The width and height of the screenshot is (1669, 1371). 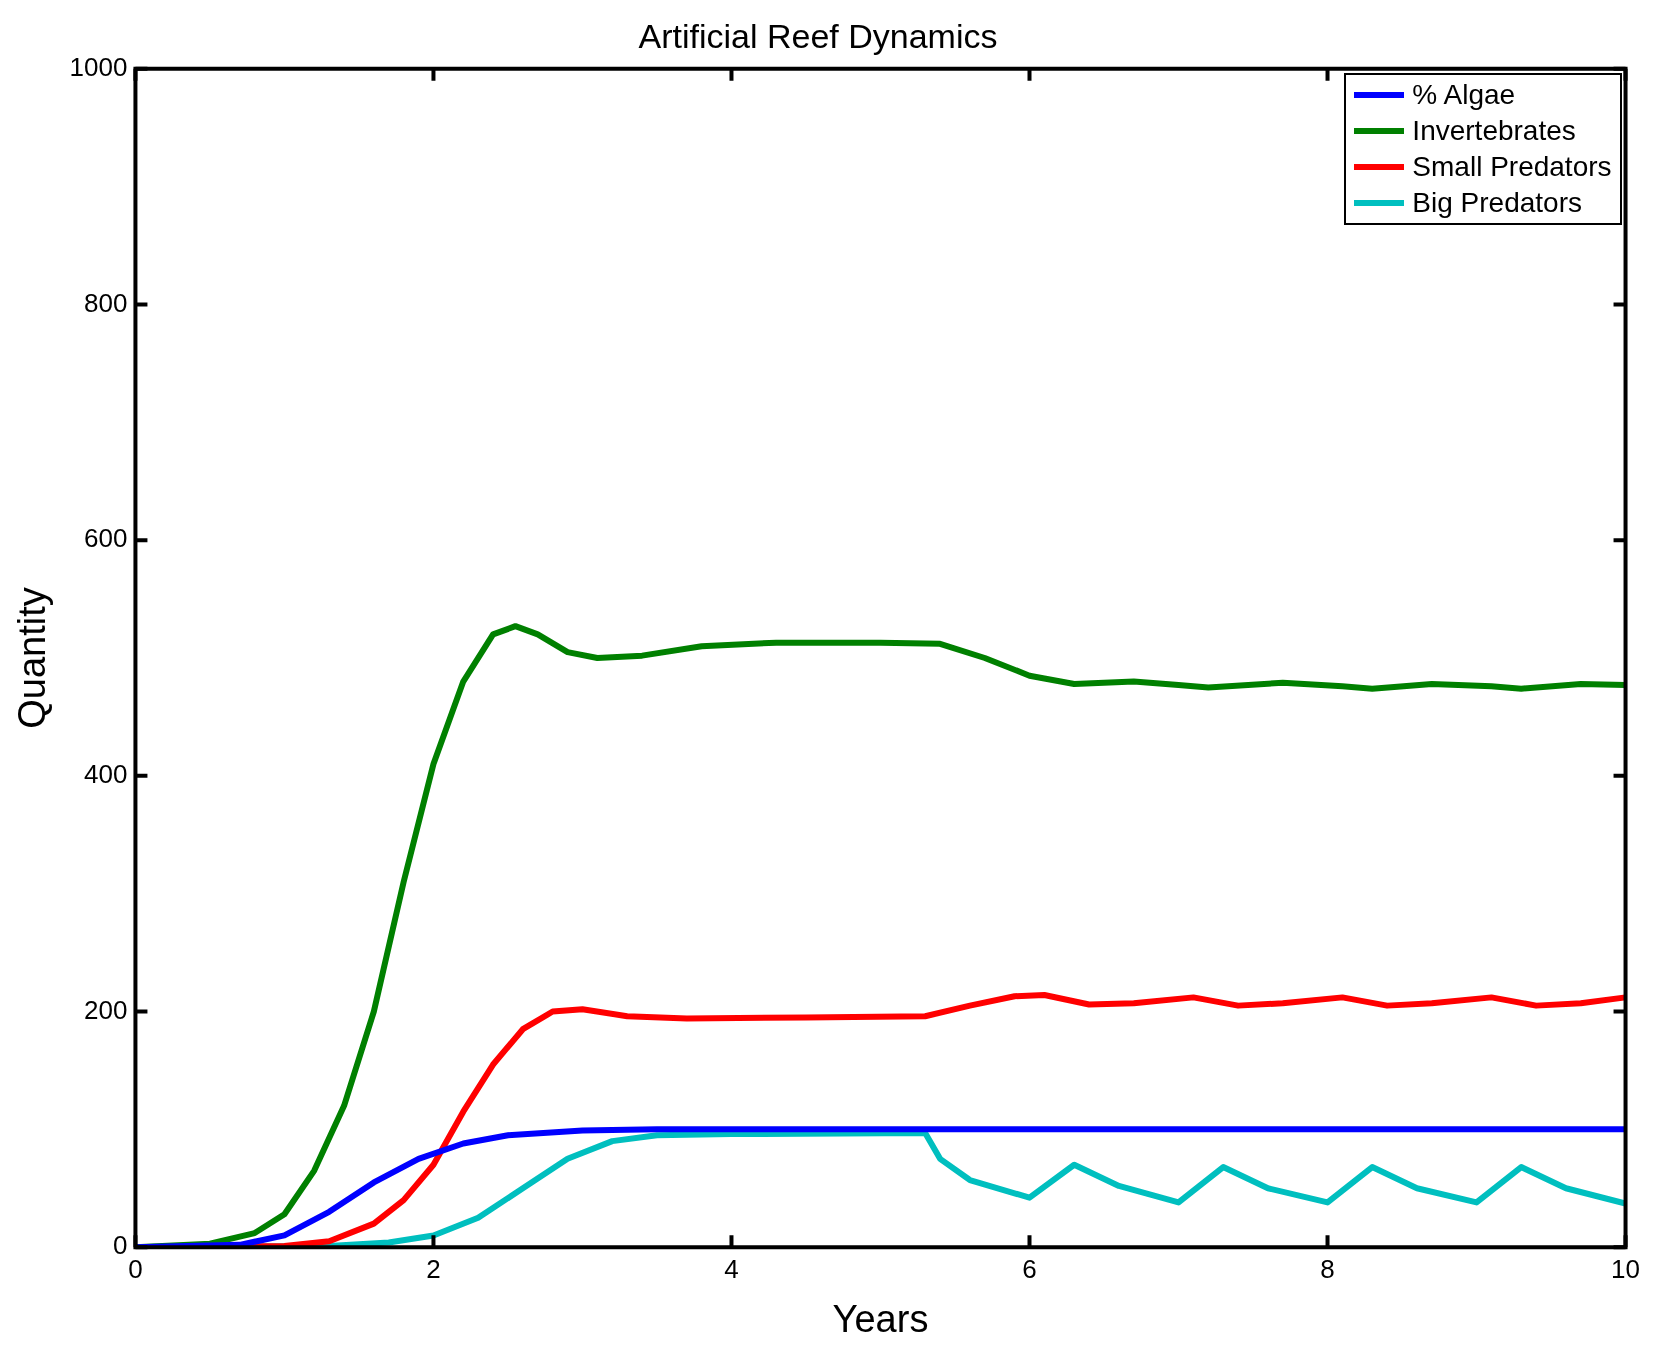 What do you see at coordinates (1464, 94) in the screenshot?
I see `legend-label: % Algae` at bounding box center [1464, 94].